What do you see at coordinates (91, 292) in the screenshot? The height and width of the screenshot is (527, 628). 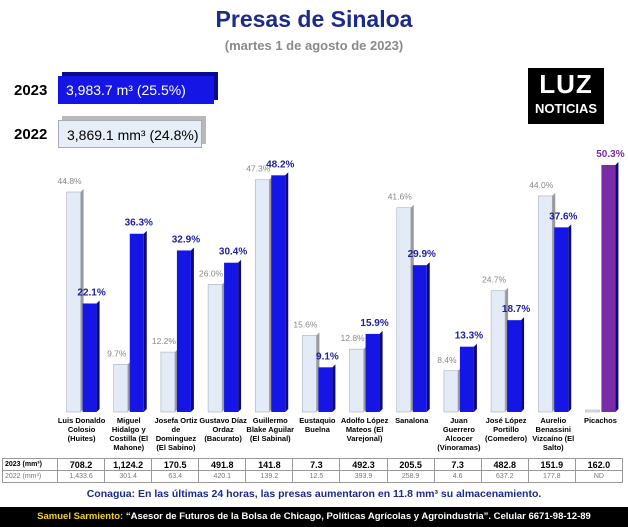 I see `value-label: 22.1%` at bounding box center [91, 292].